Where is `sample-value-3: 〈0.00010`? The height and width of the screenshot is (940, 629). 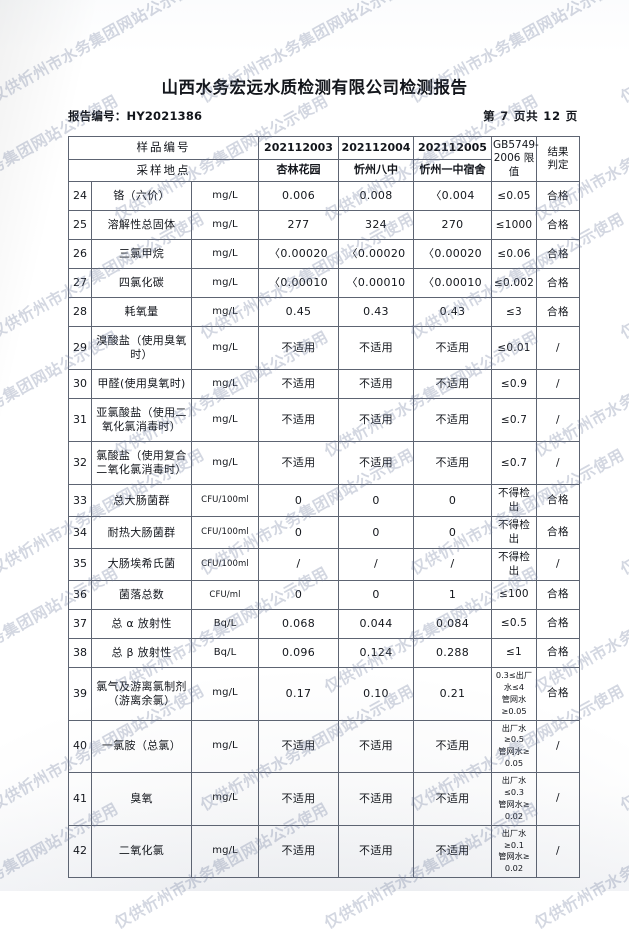 sample-value-3: 〈0.00010 is located at coordinates (452, 283).